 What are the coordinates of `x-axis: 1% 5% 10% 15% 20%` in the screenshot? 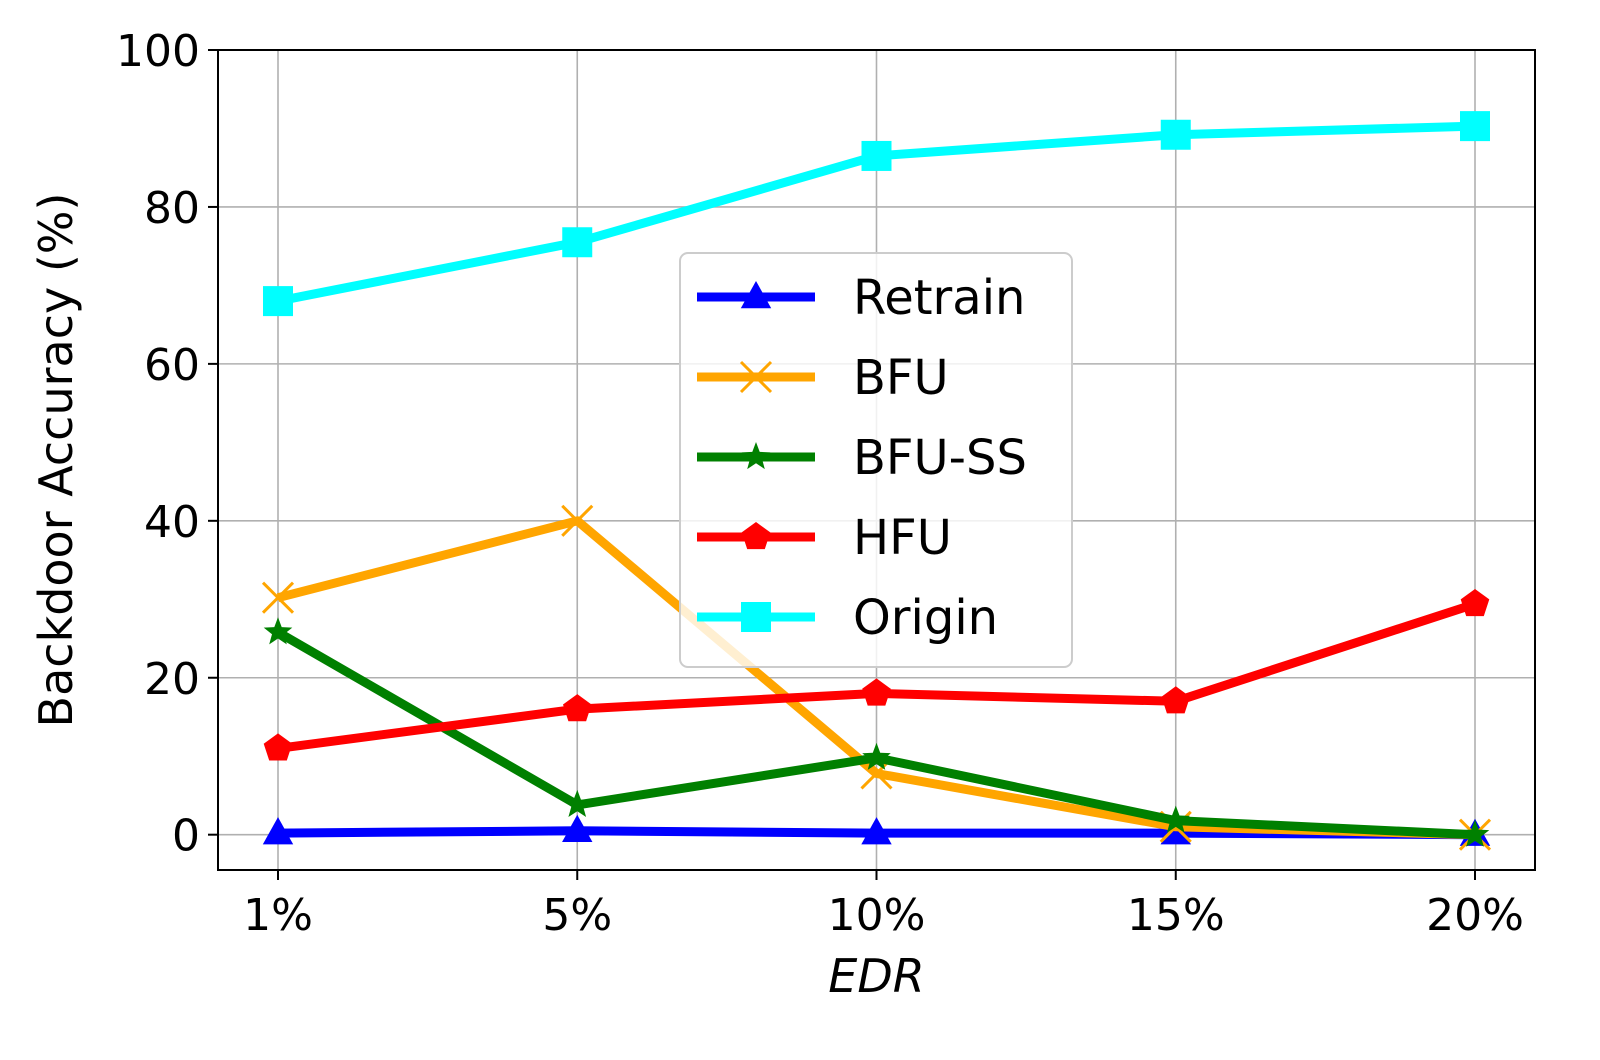 It's located at (883, 905).